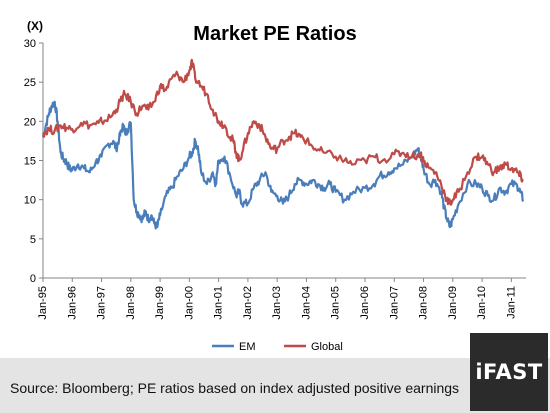 This screenshot has width=550, height=413. Describe the element at coordinates (131, 303) in the screenshot. I see `x-tick-label: Jan-98` at that location.